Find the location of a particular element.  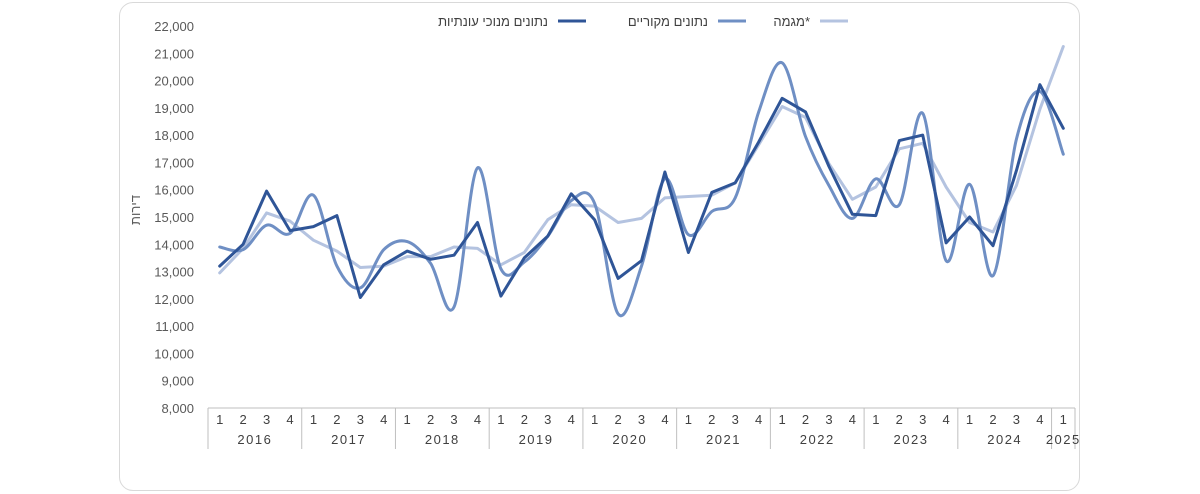

x-tick-year: 2024 is located at coordinates (1004, 439).